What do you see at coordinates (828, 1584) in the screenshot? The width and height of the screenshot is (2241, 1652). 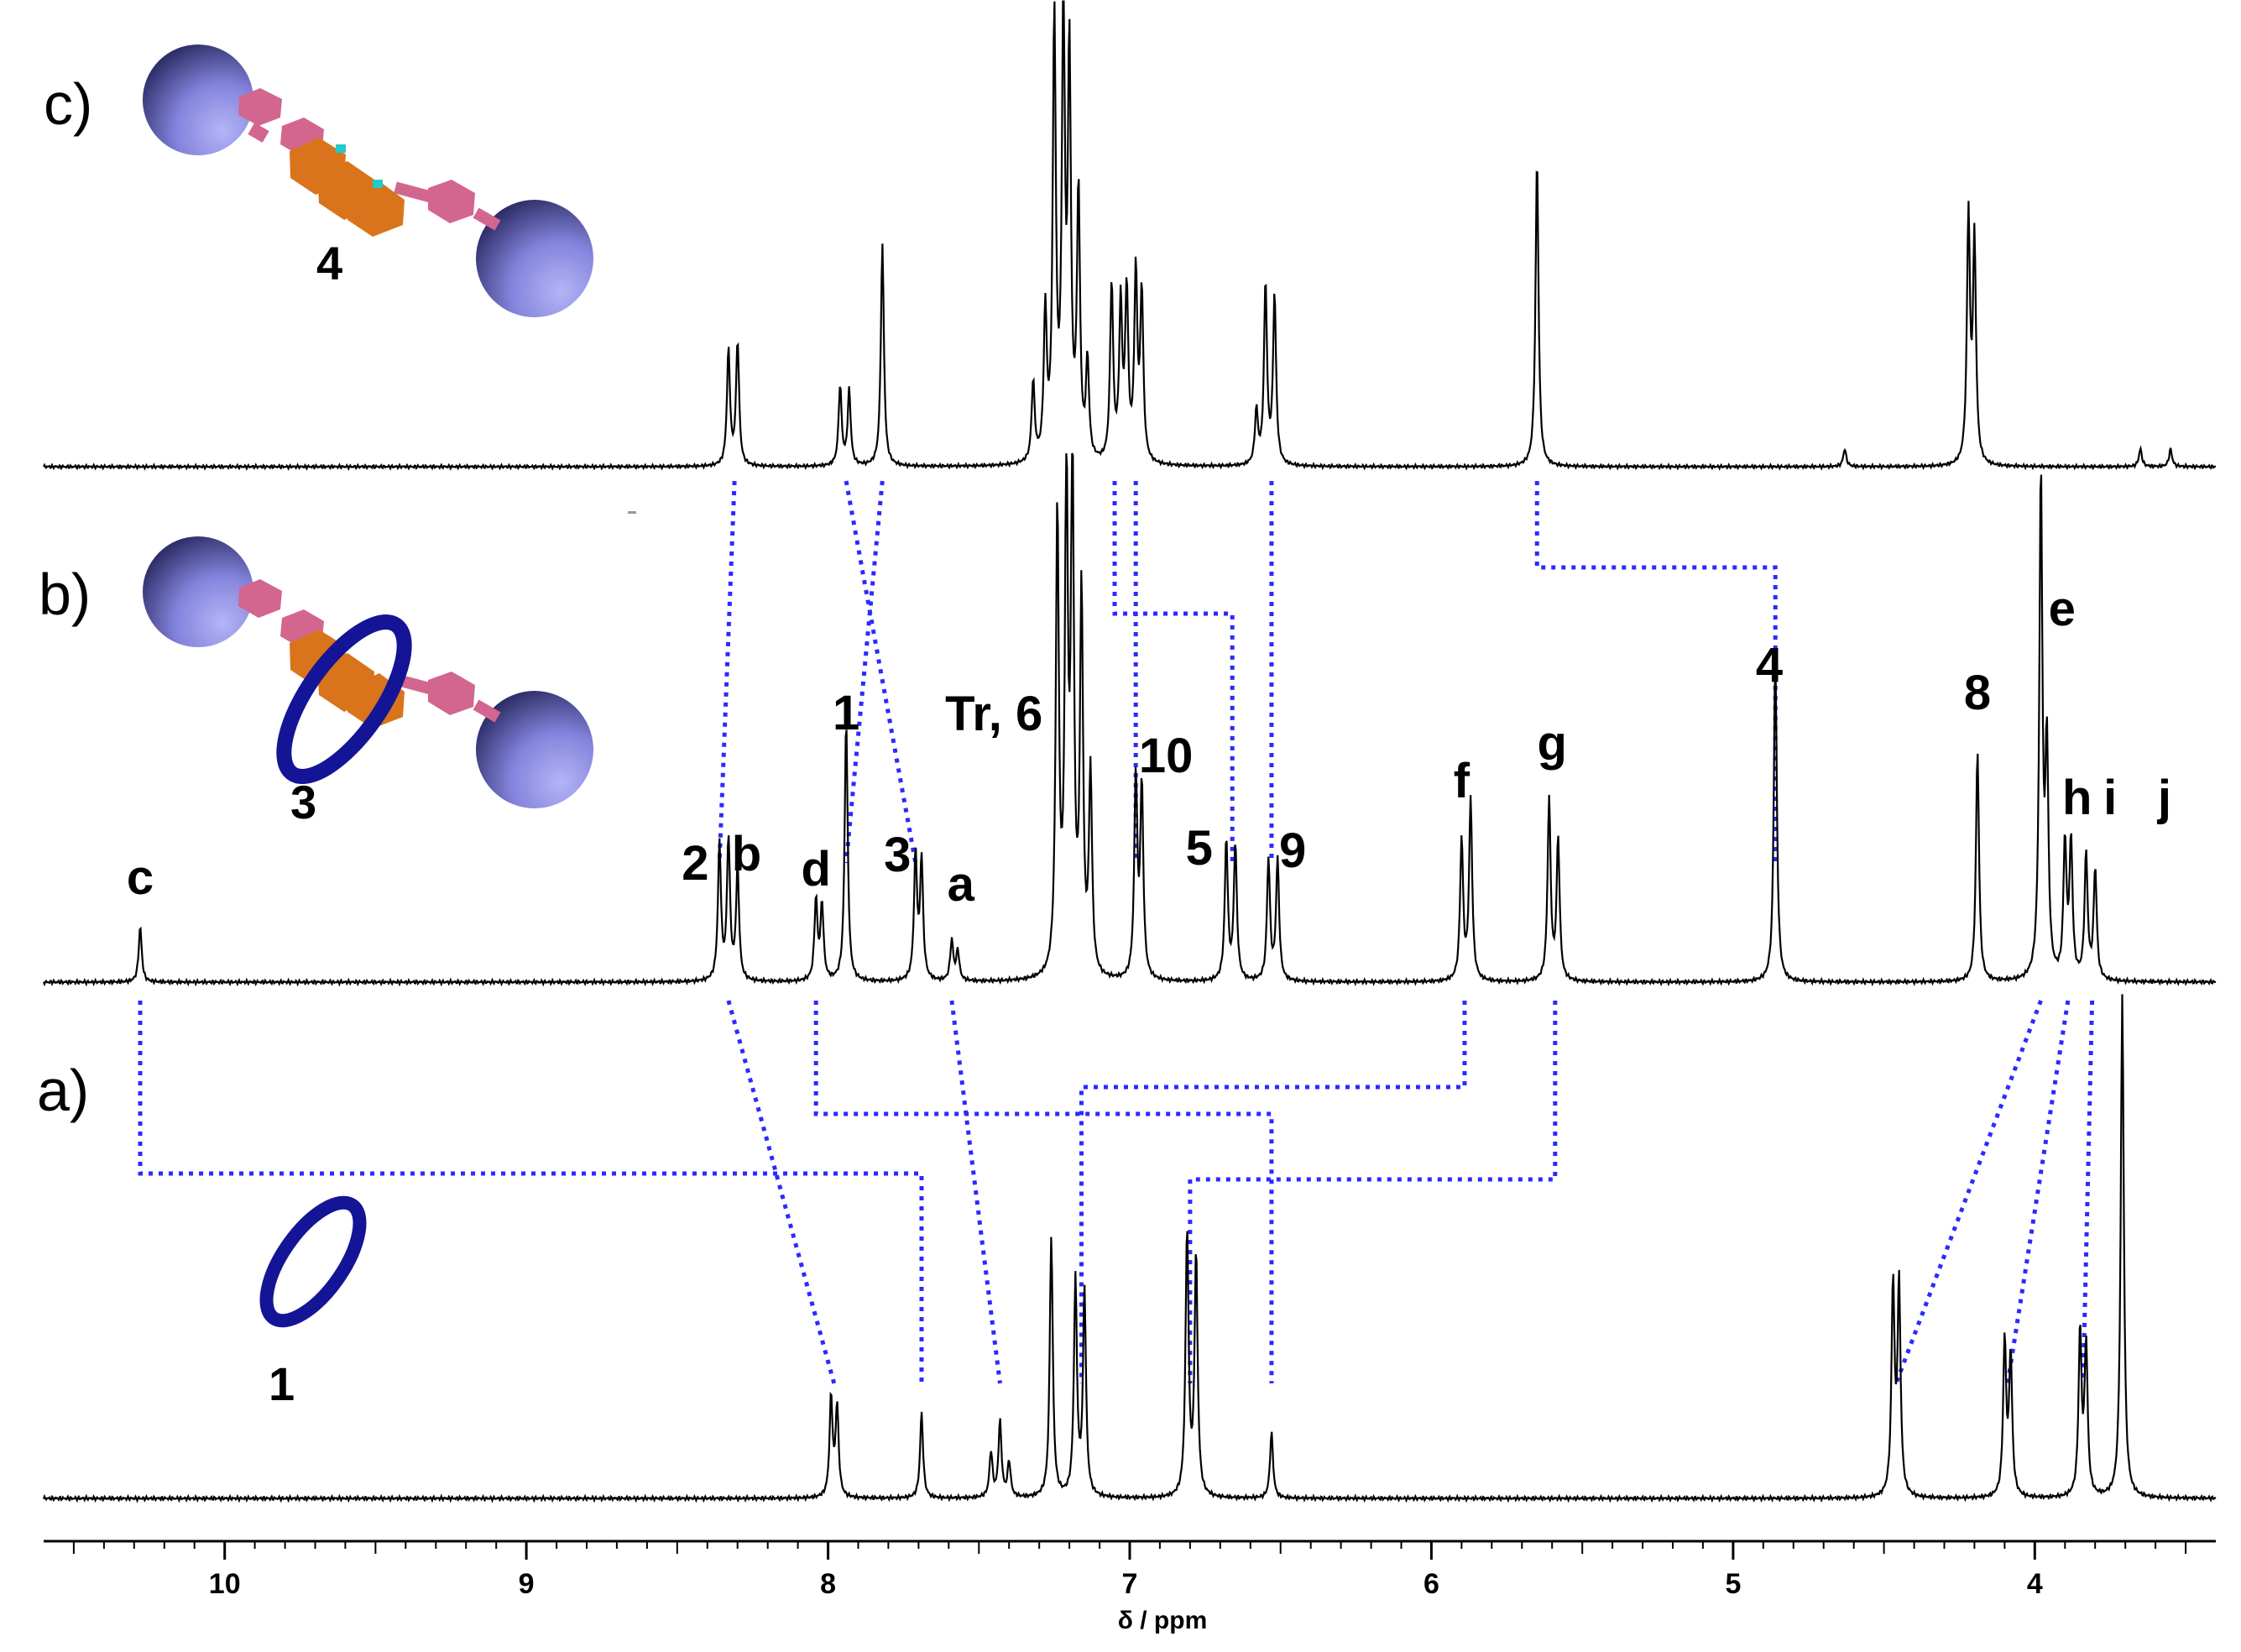 I see `x-tick-label: 8` at bounding box center [828, 1584].